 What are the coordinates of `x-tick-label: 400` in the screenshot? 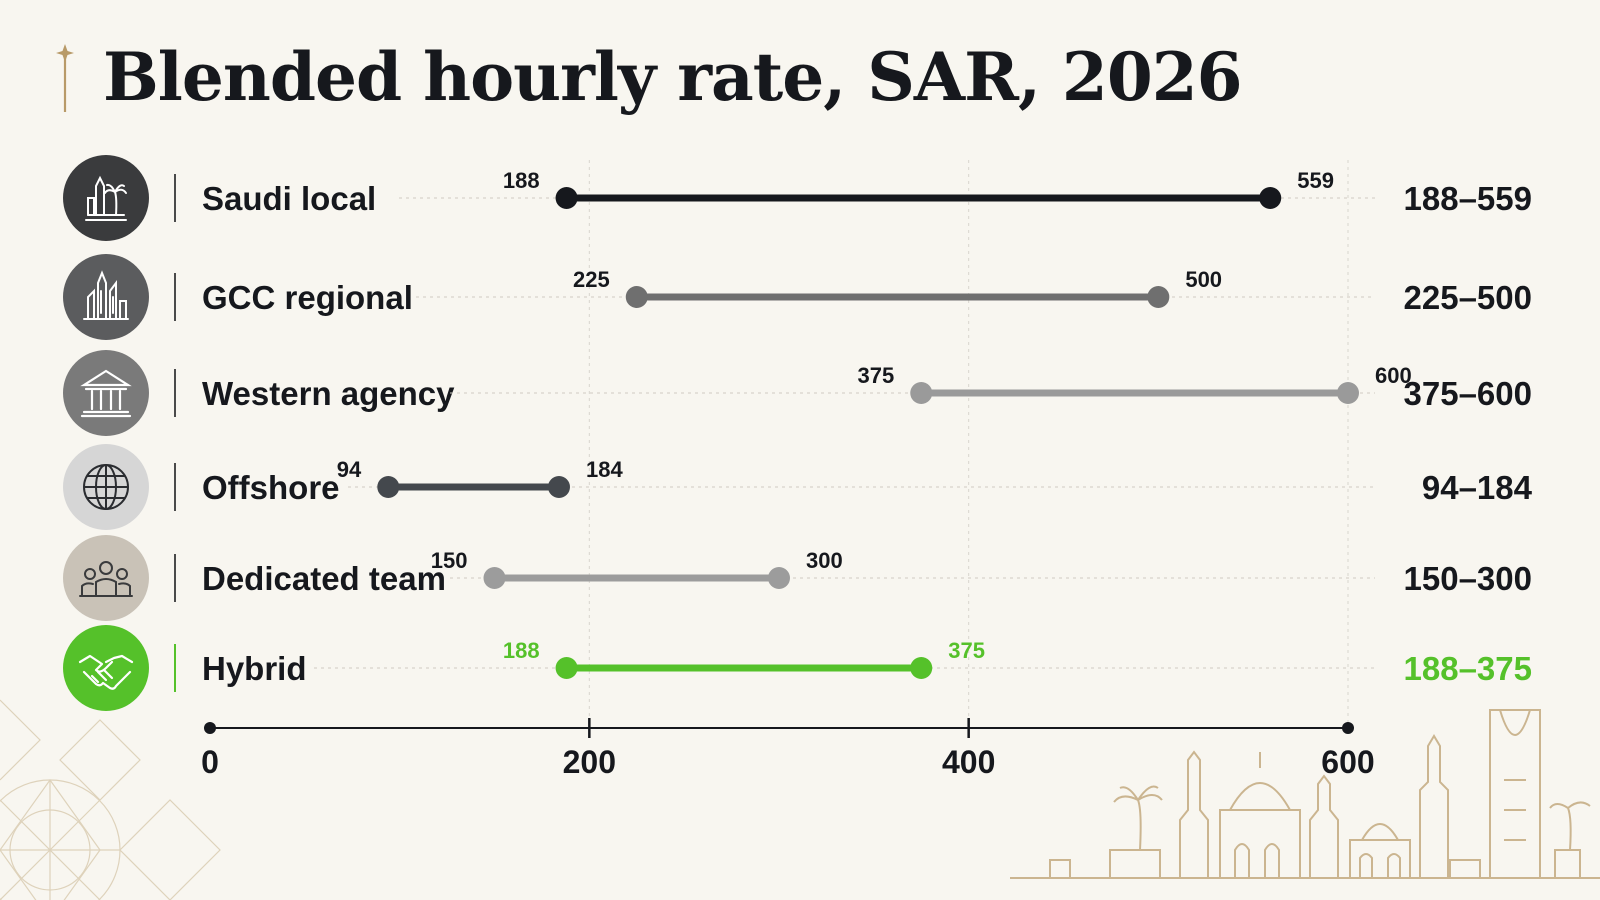 It's located at (968, 762).